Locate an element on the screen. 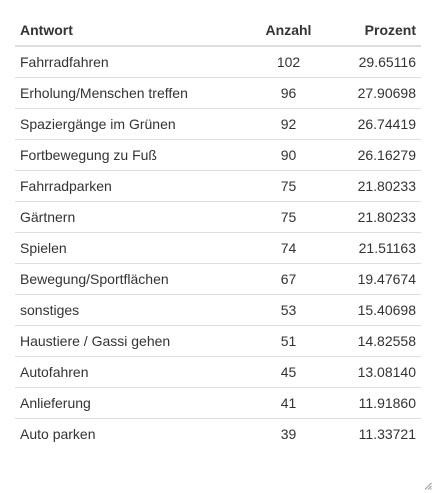  table-row: Fortbewegung zu Fuß 90 26.16279 is located at coordinates (218, 155).